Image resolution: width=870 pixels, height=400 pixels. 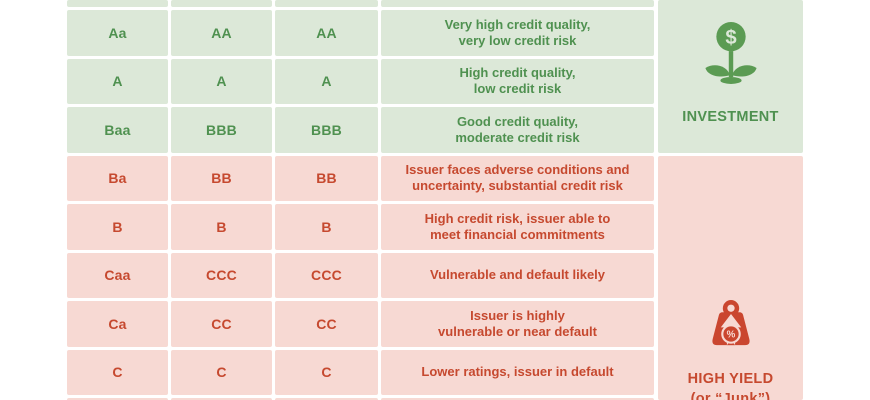 I want to click on fitch-rating-cell: BB, so click(x=326, y=178).